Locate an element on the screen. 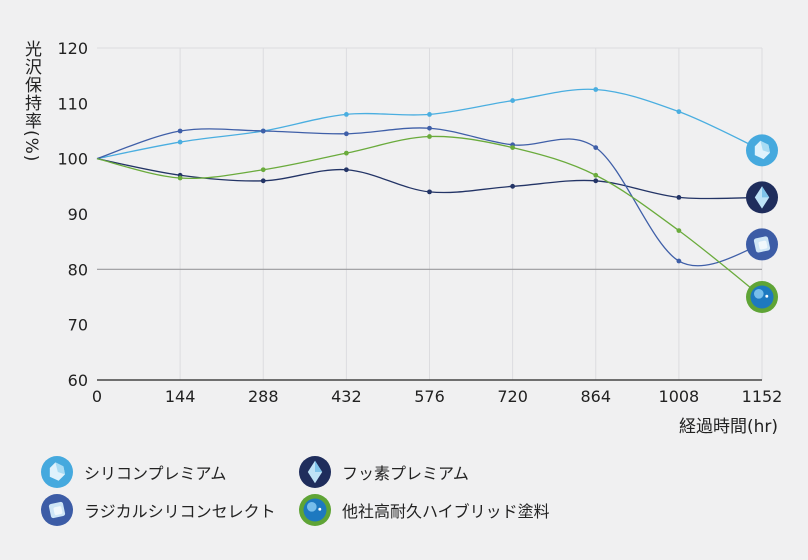 The height and width of the screenshot is (560, 808). y-tick-label: 100 is located at coordinates (72, 159).